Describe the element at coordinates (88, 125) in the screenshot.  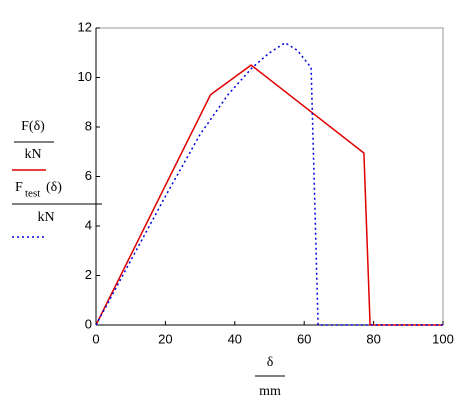
I see `y-tick-label: 8` at that location.